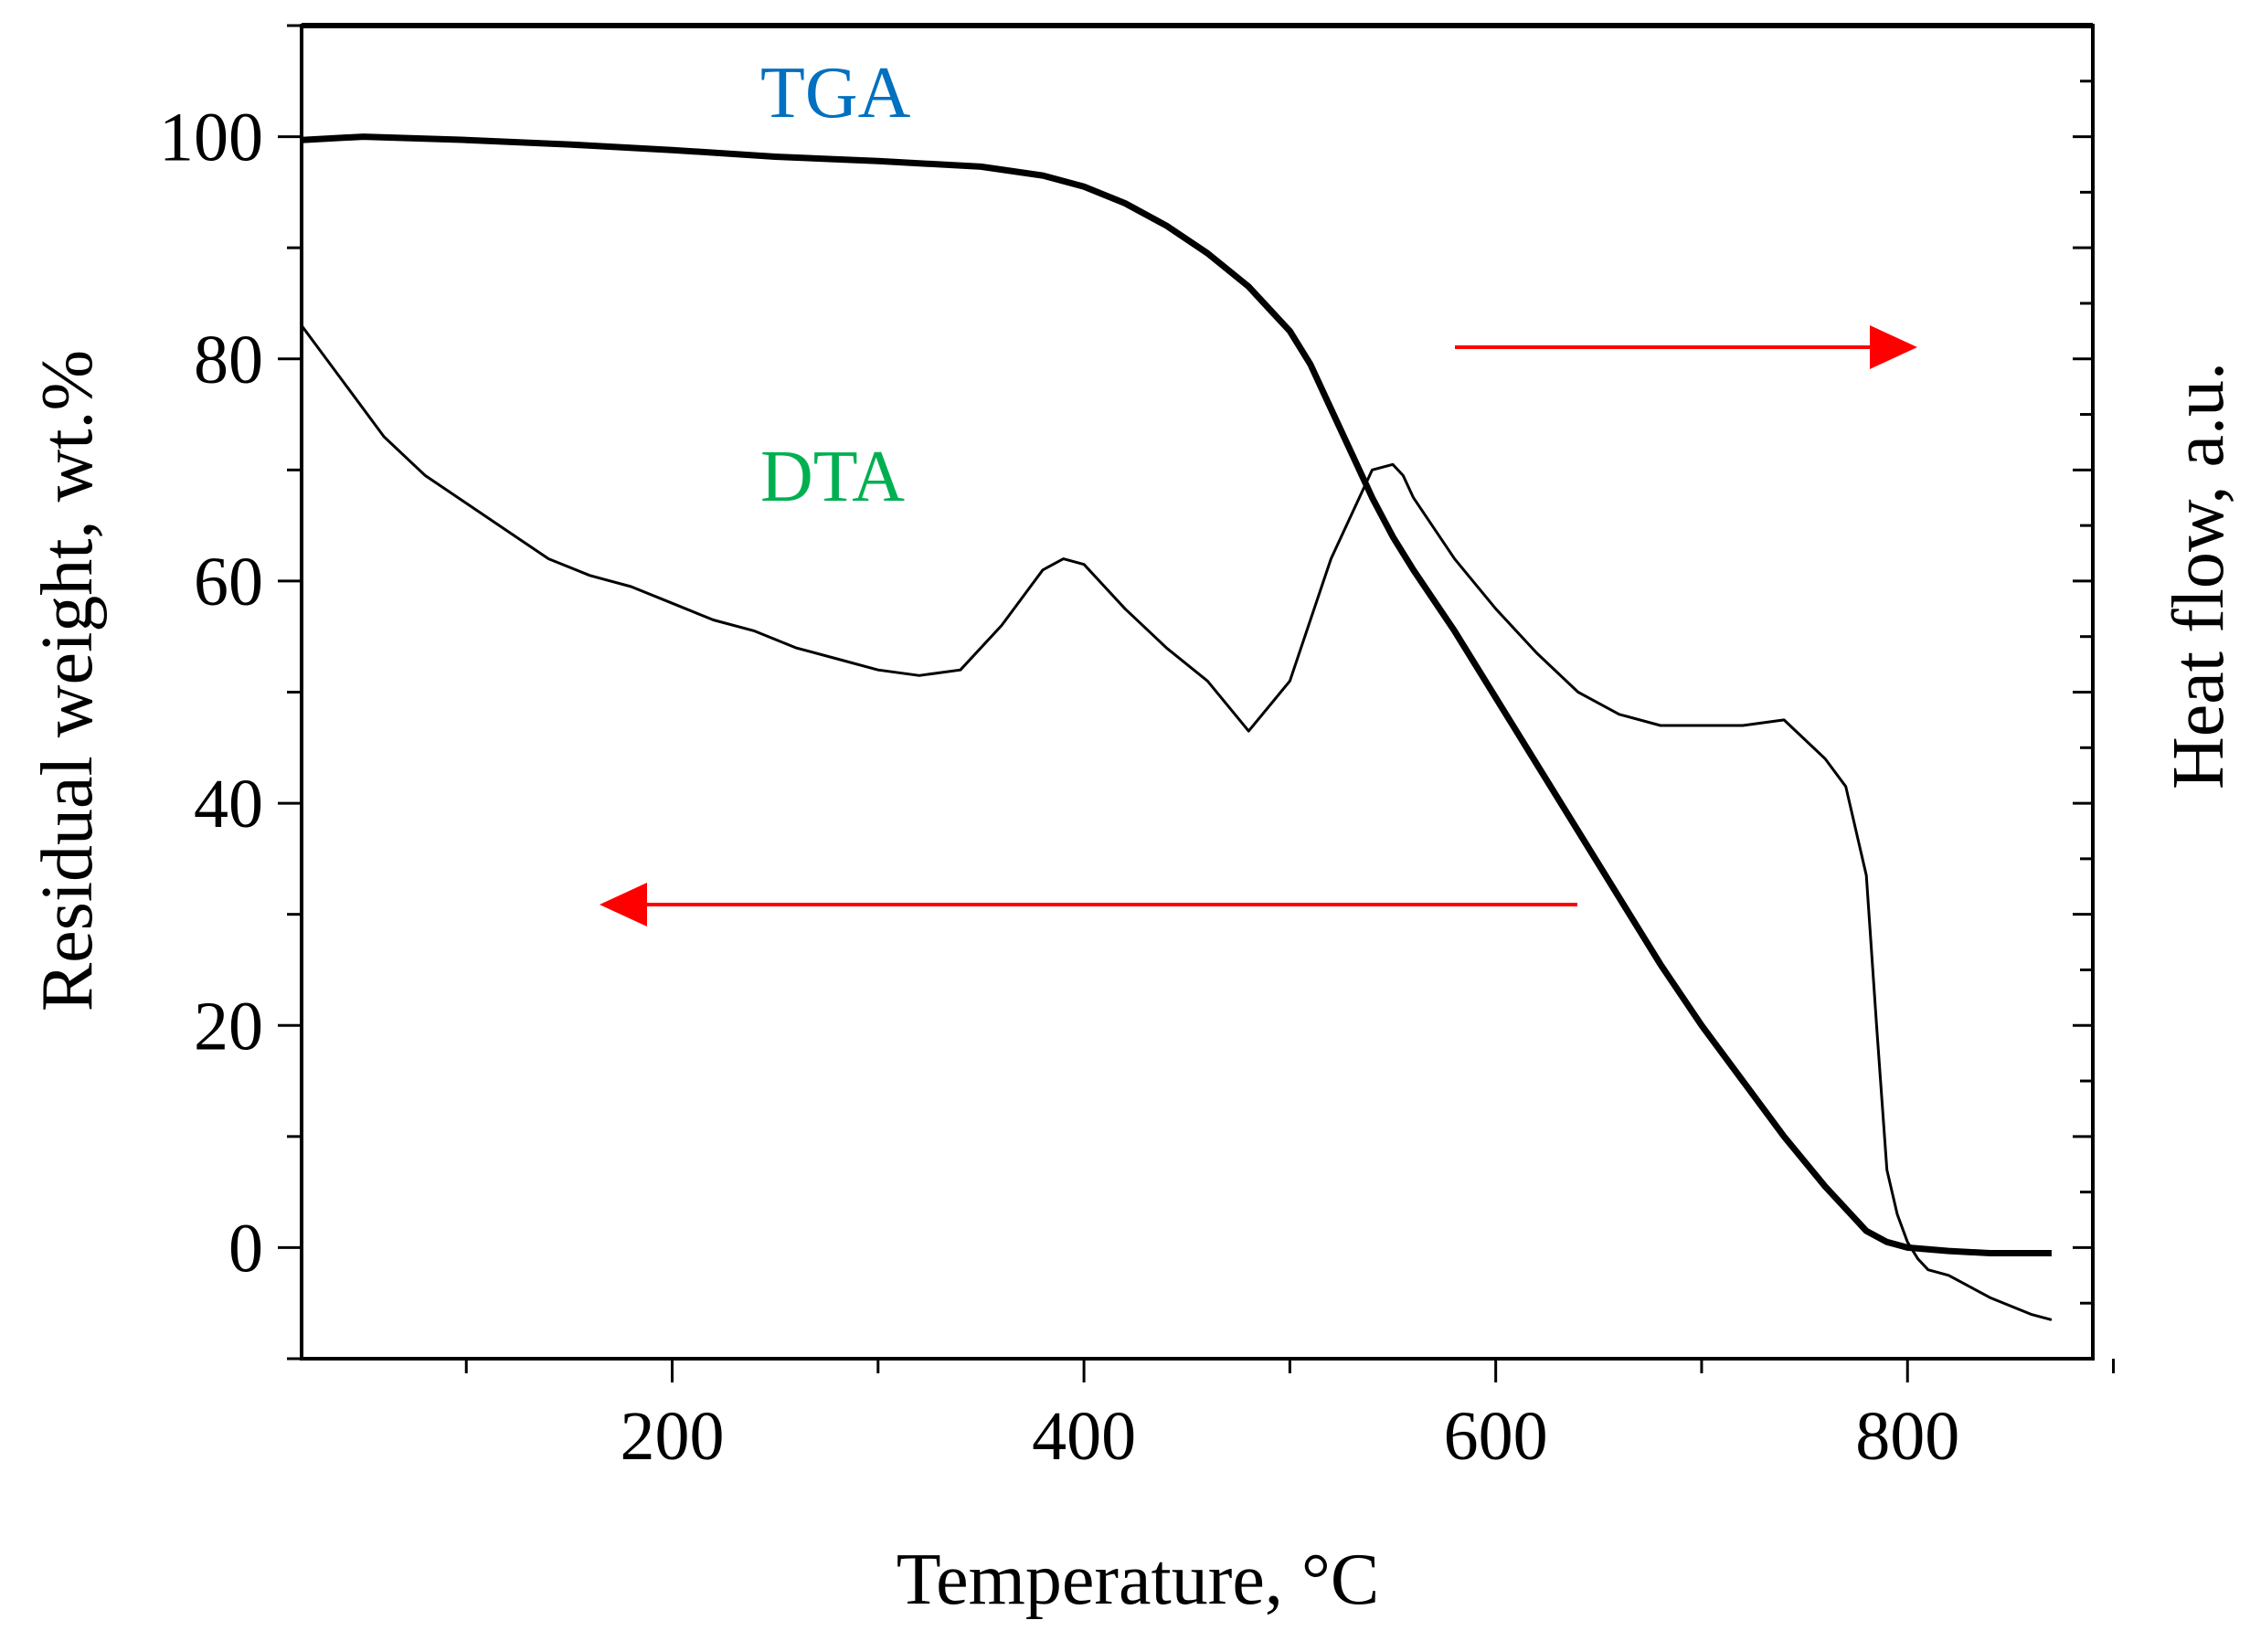  Describe the element at coordinates (2199, 576) in the screenshot. I see `y2-axis-title: Heat flow, a.u.` at that location.